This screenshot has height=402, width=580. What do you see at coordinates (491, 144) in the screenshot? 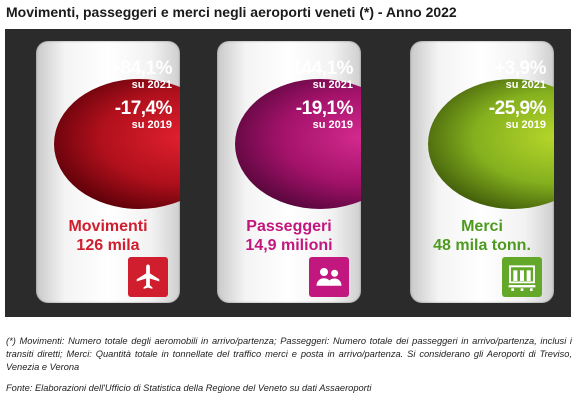
I see `card-merci-background` at bounding box center [491, 144].